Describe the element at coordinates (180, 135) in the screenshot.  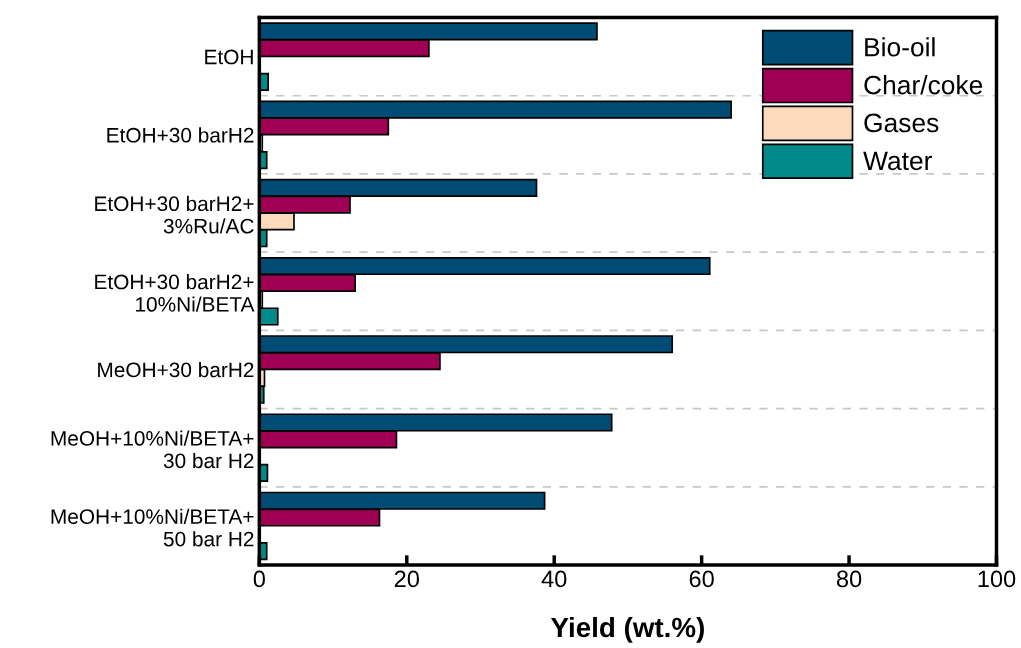
I see `y-tick-label: EtOH+30 barH2` at that location.